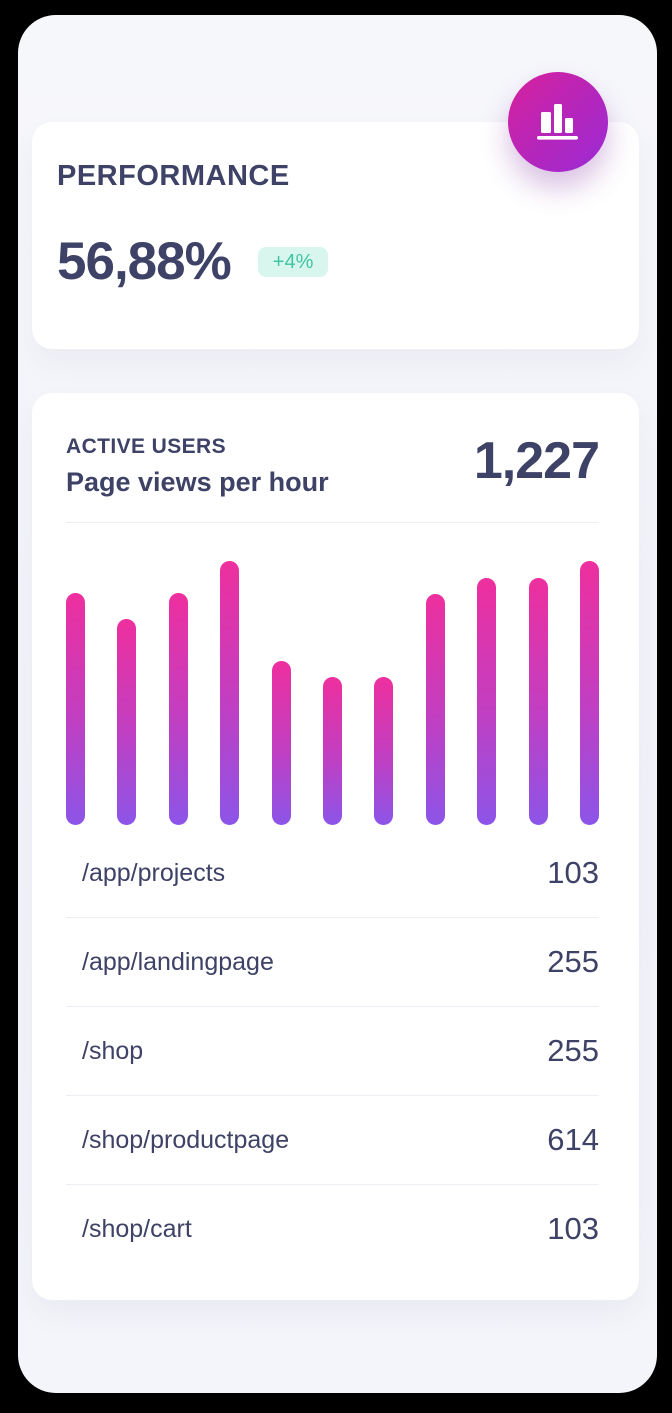 The width and height of the screenshot is (672, 1413). What do you see at coordinates (113, 1050) in the screenshot?
I see `page-path: /shop` at bounding box center [113, 1050].